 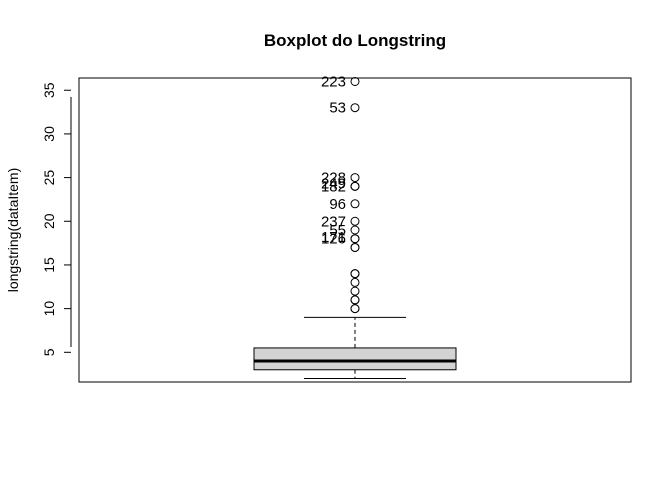 What do you see at coordinates (333, 178) in the screenshot?
I see `outlier-label: 228` at bounding box center [333, 178].